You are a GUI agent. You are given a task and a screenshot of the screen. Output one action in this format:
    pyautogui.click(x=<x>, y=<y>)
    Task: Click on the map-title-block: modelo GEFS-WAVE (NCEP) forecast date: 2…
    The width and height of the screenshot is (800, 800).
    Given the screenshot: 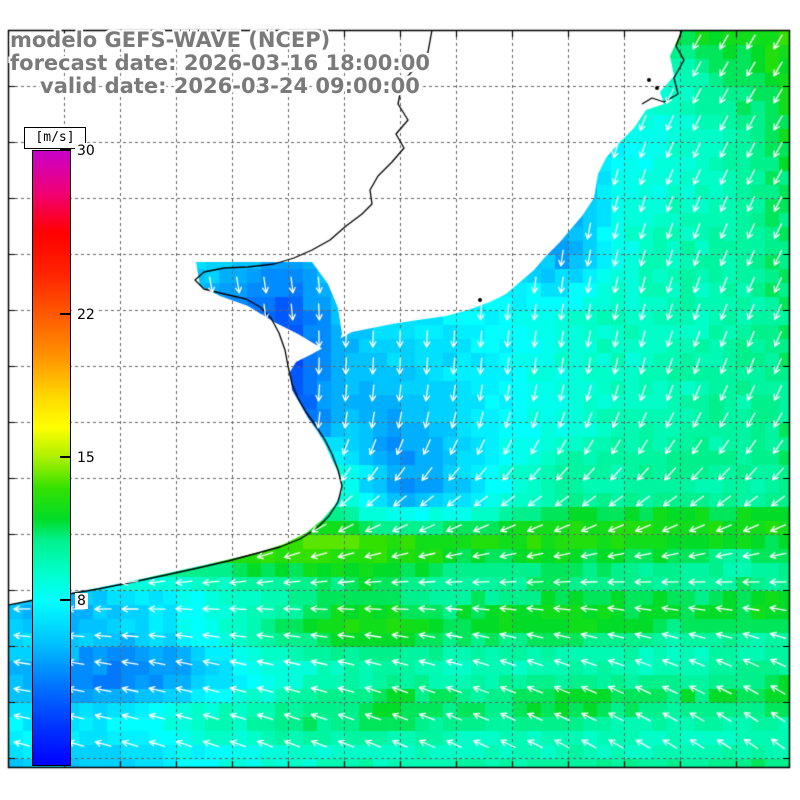 What is the action you would take?
    pyautogui.click(x=220, y=63)
    